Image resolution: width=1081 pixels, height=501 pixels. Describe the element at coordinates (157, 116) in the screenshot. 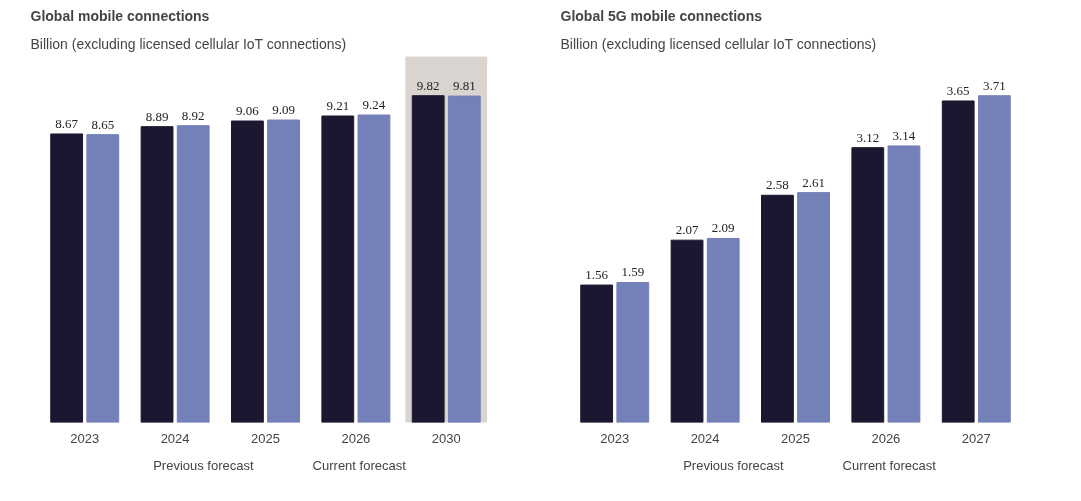

I see `data-label: 8.89` at that location.